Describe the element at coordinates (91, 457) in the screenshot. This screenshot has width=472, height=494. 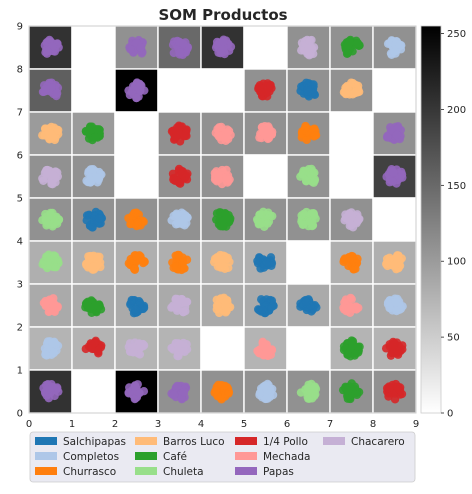
I see `legend-label: Completos` at that location.